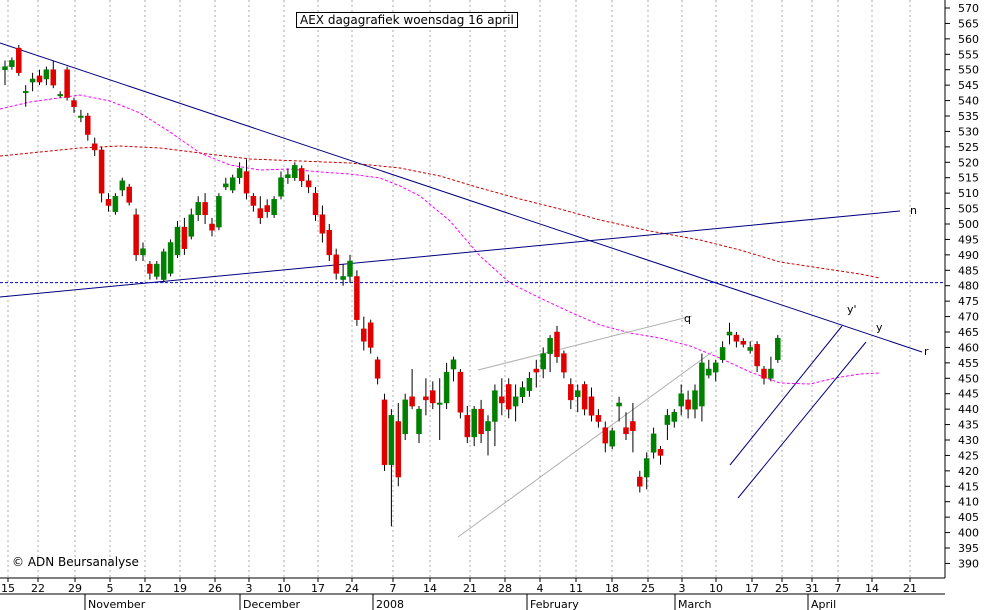 The height and width of the screenshot is (610, 985). I want to click on channel-y-lower, so click(802, 420).